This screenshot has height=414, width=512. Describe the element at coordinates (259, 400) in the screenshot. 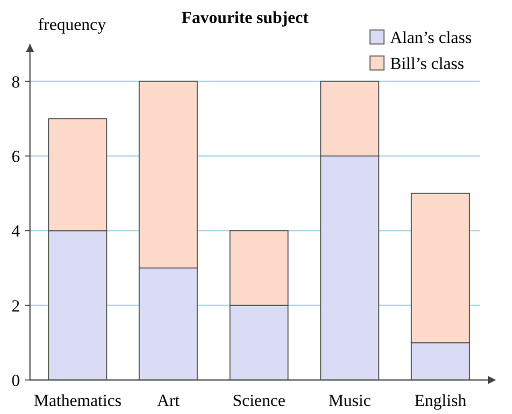

I see `x-tick-label: Science` at that location.